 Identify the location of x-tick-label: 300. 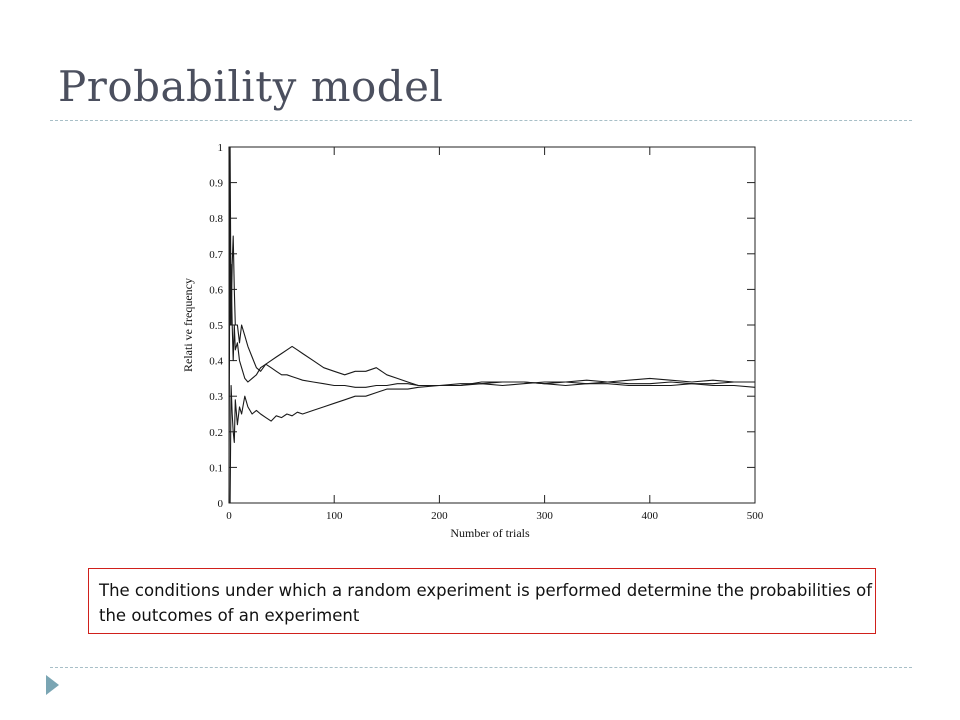
(544, 516).